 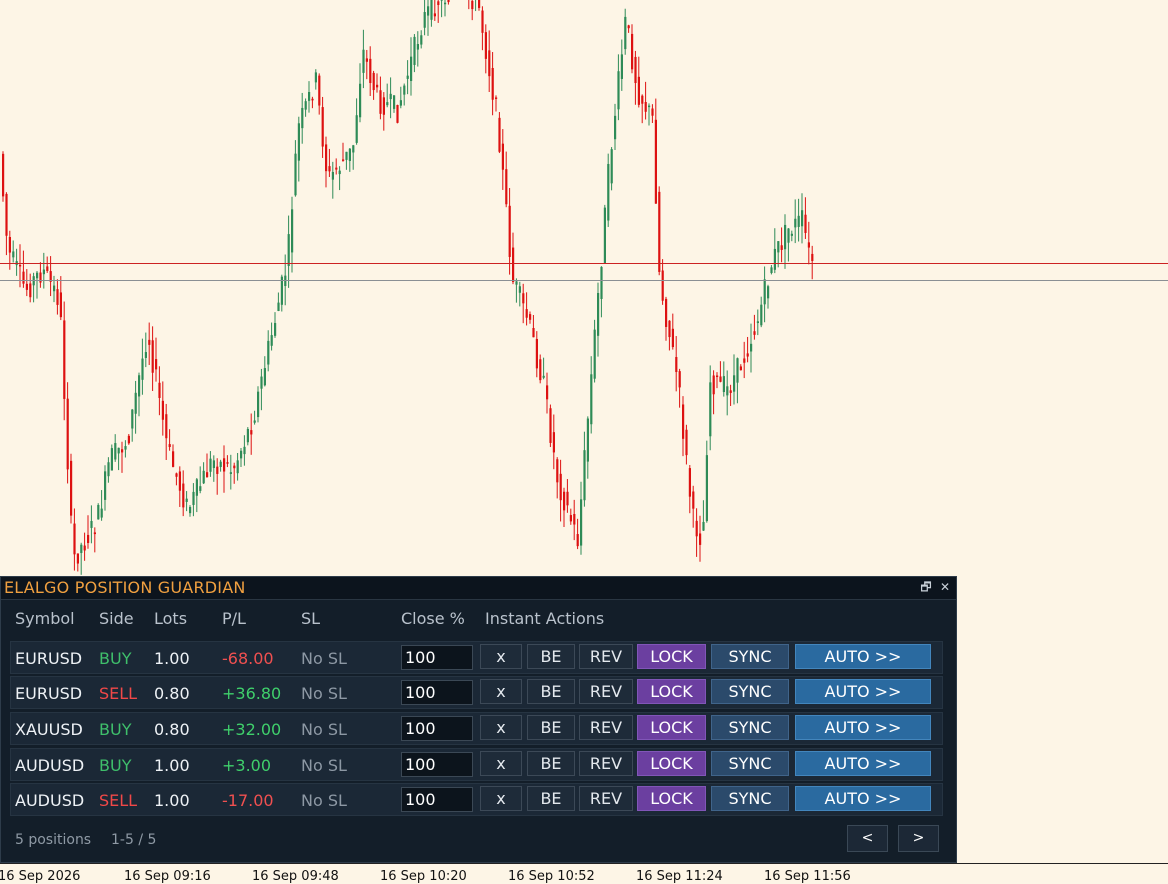 I want to click on header-sl: SL, so click(x=311, y=618).